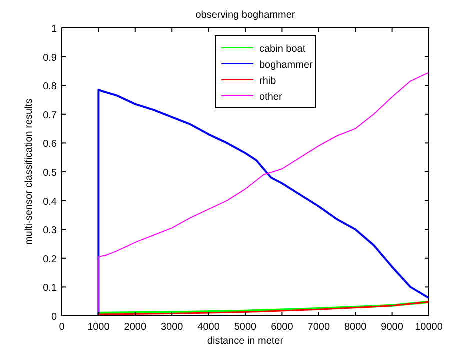 The height and width of the screenshot is (355, 474). Describe the element at coordinates (172, 327) in the screenshot. I see `x-tick-label: 3000` at that location.